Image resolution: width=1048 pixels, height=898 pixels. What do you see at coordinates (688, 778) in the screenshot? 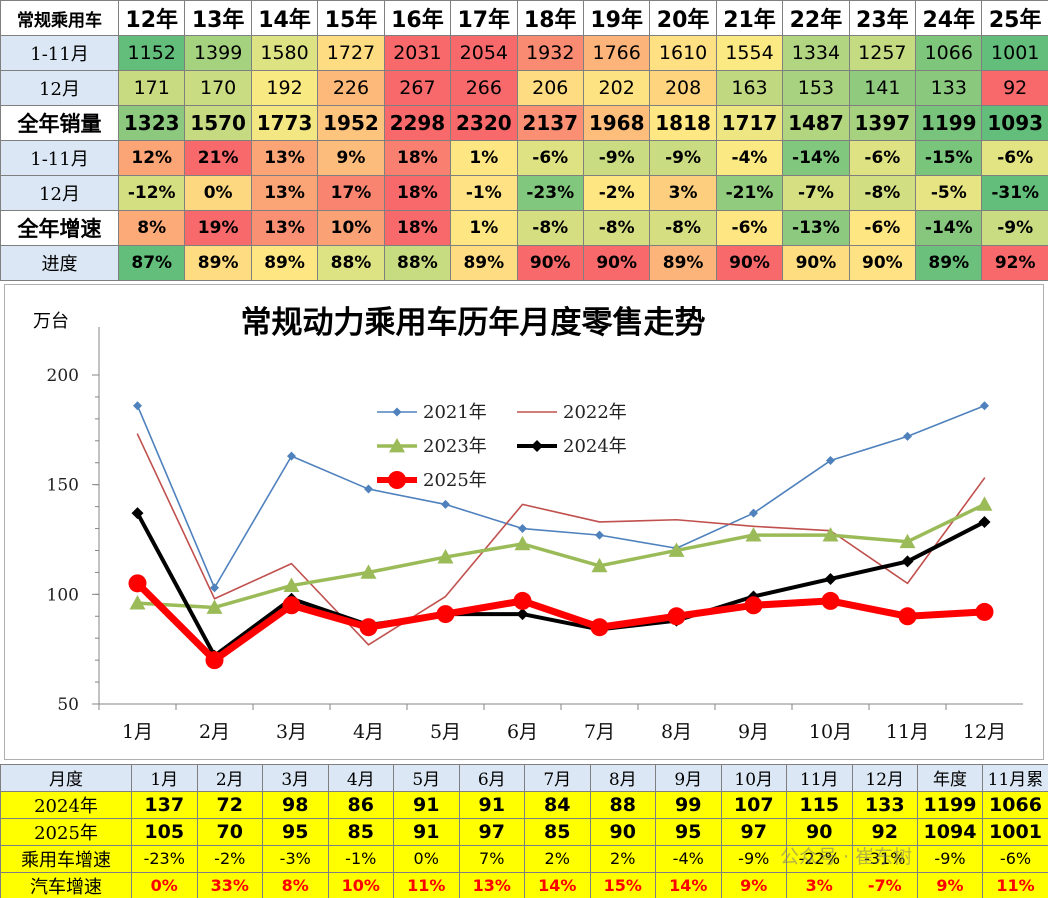
I see `column-header: 9月` at bounding box center [688, 778].